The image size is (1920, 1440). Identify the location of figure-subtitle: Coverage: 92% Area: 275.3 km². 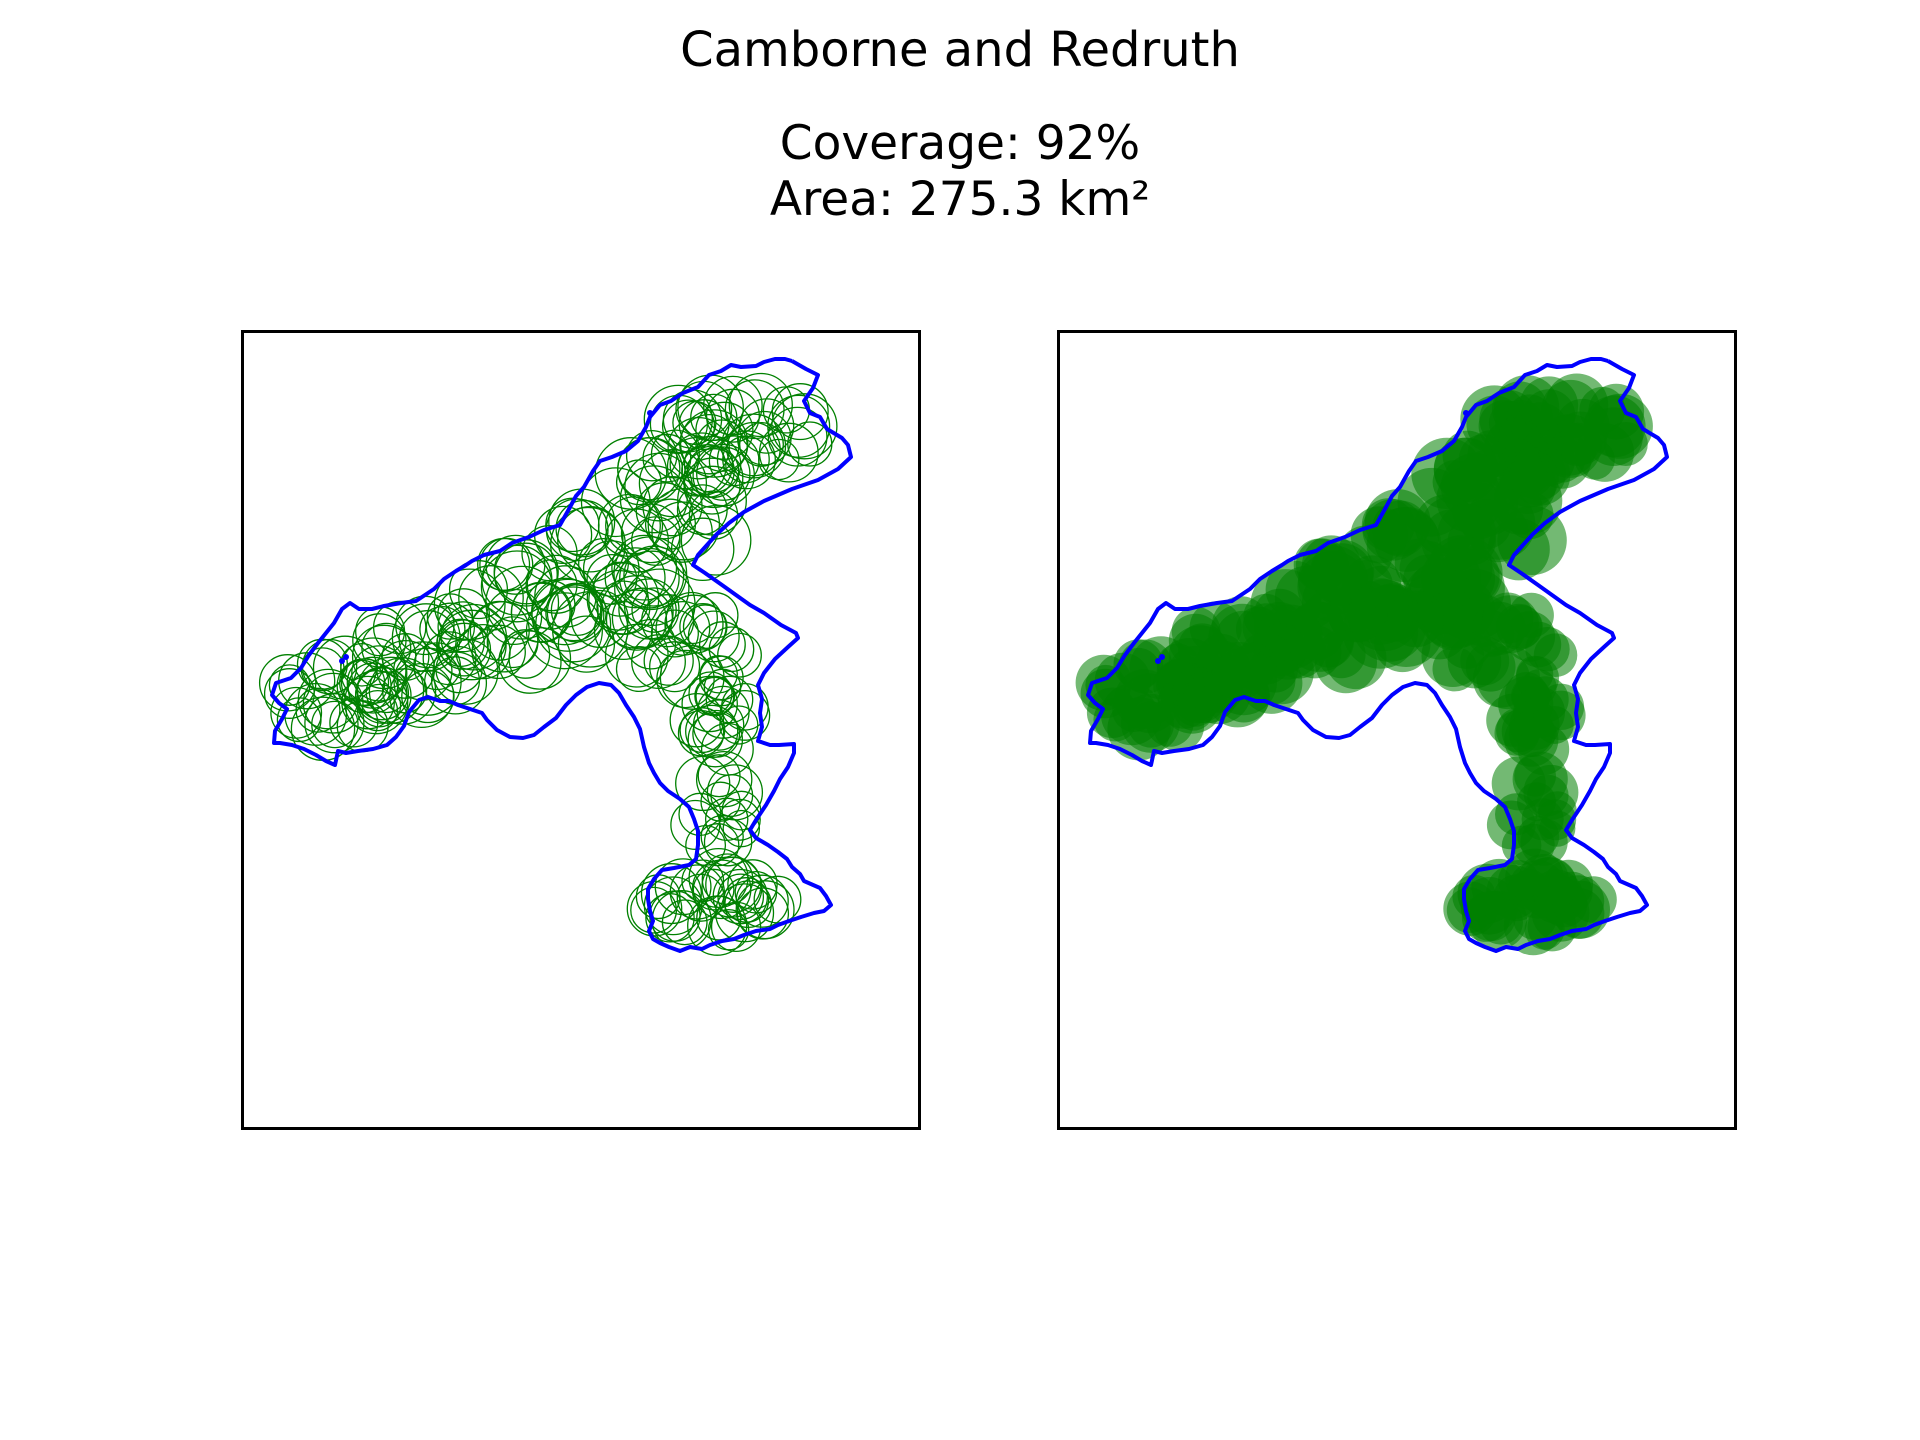
(960, 172).